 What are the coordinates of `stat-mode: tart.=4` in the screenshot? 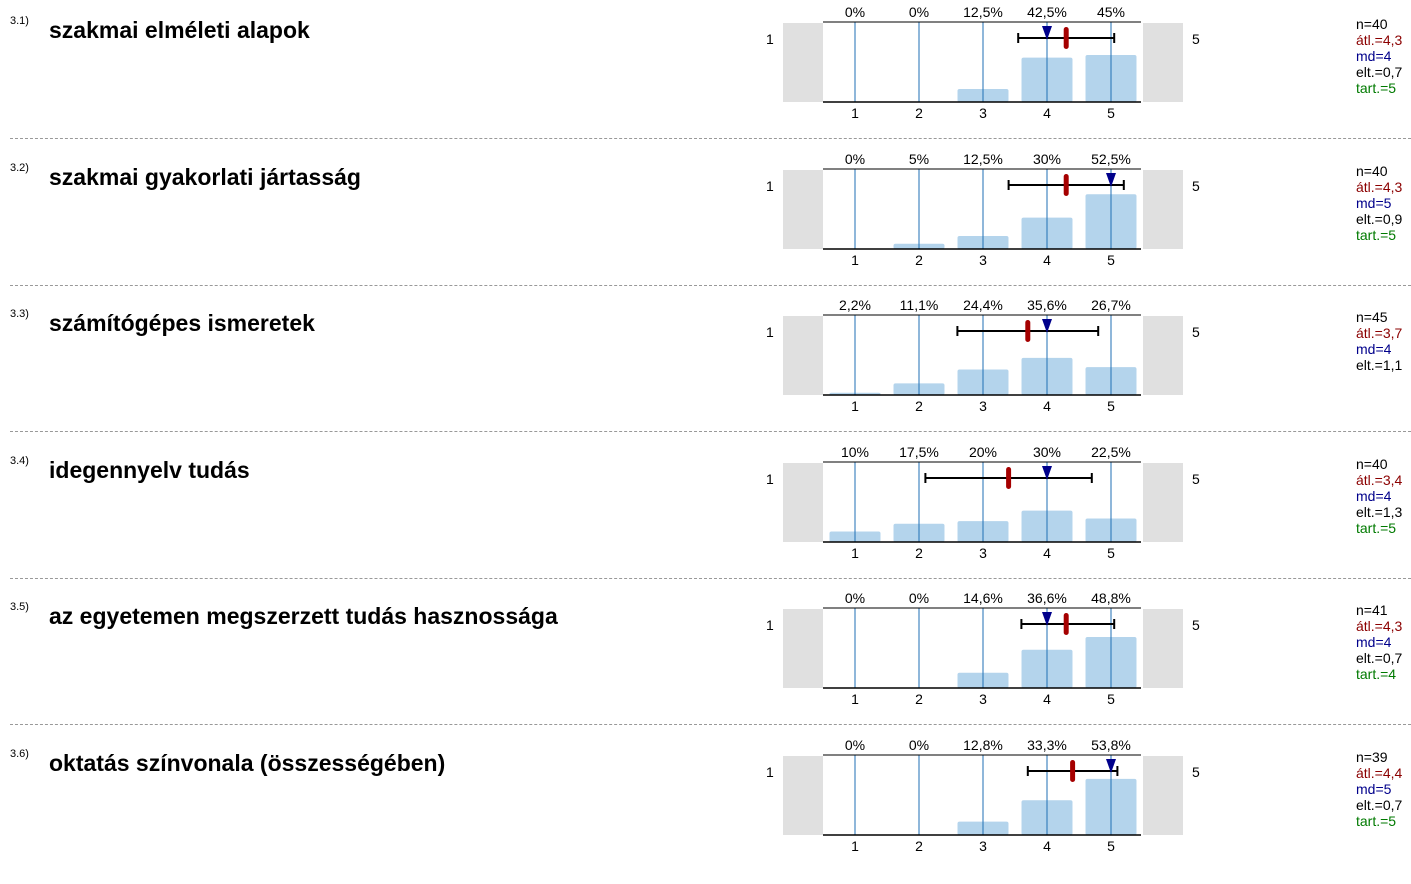 It's located at (1376, 674).